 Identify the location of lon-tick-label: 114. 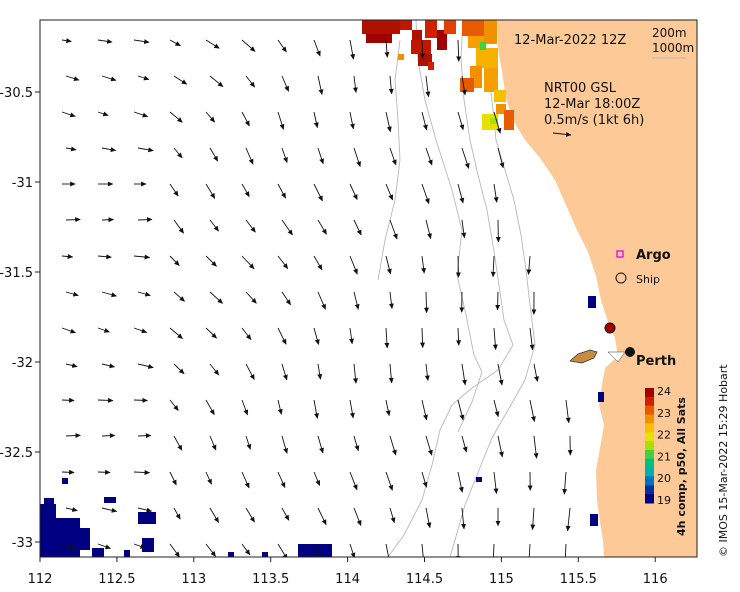
(347, 579).